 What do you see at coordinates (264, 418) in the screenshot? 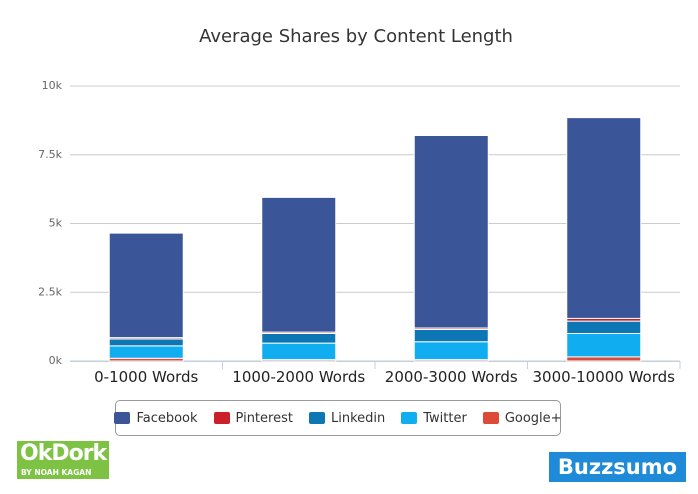
I see `legend-label: Pinterest` at bounding box center [264, 418].